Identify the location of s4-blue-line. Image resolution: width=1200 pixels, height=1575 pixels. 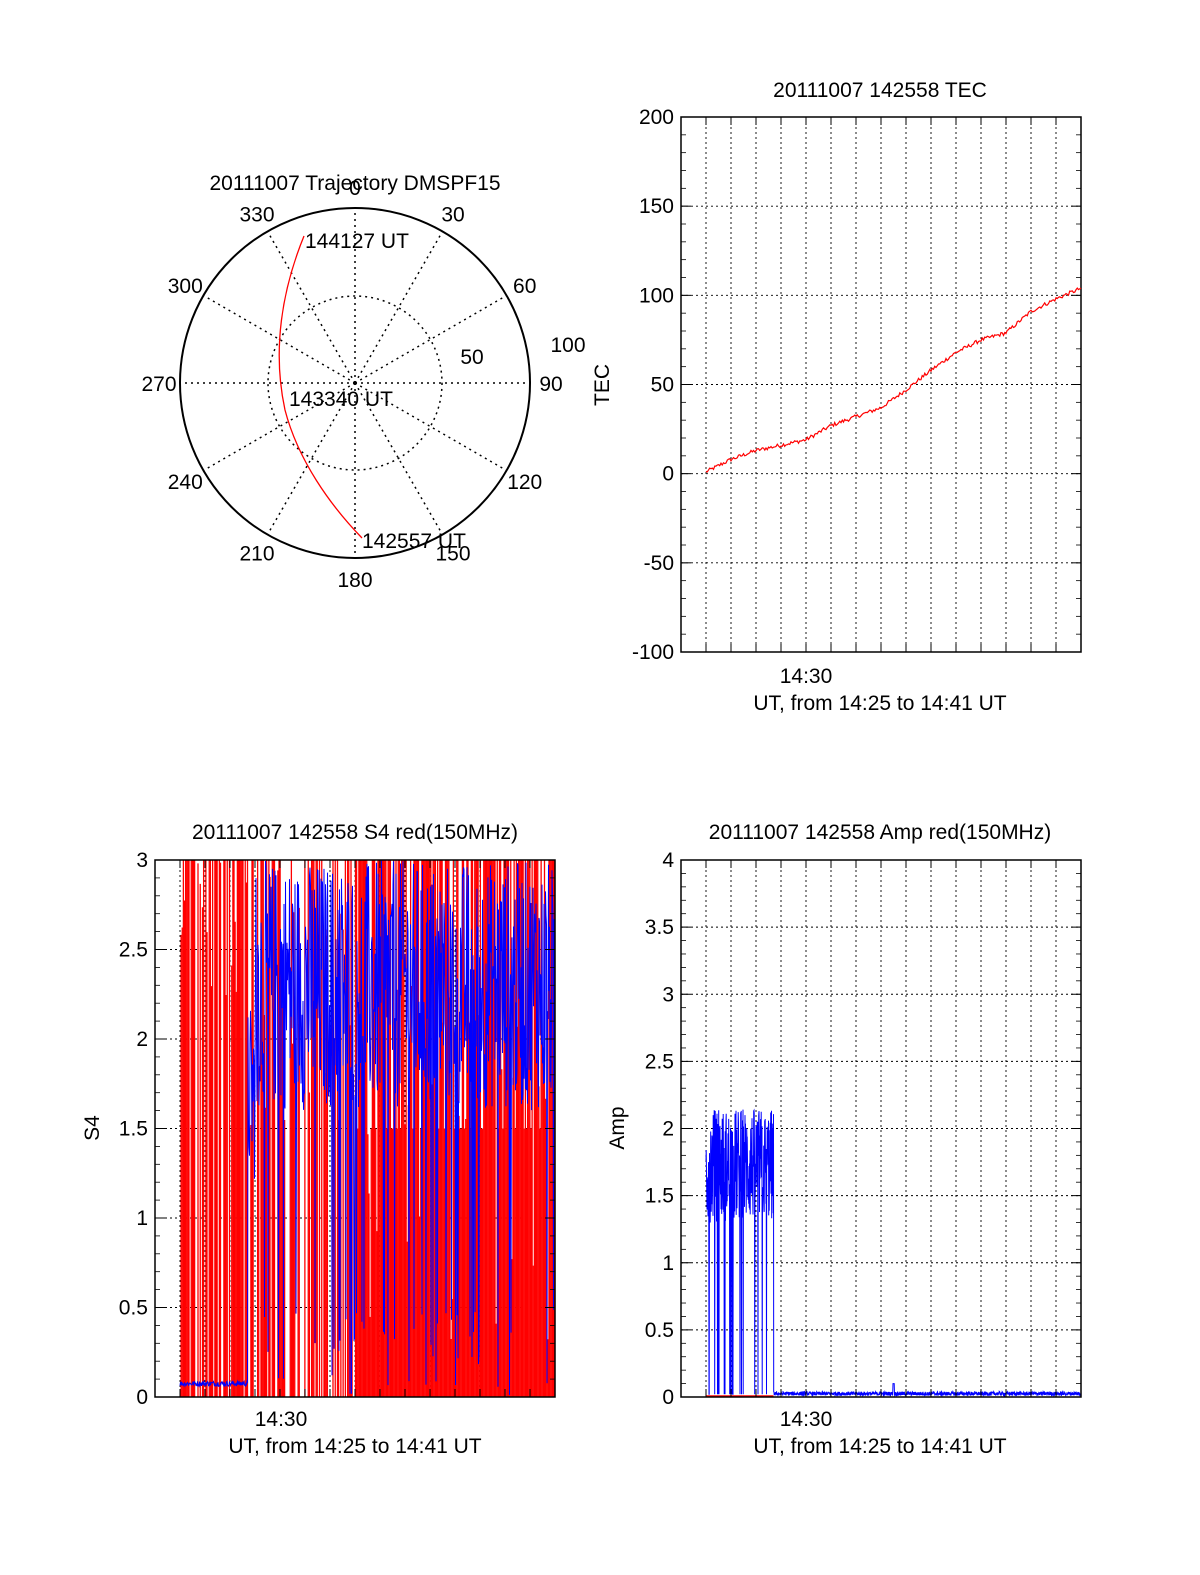
(367, 1127).